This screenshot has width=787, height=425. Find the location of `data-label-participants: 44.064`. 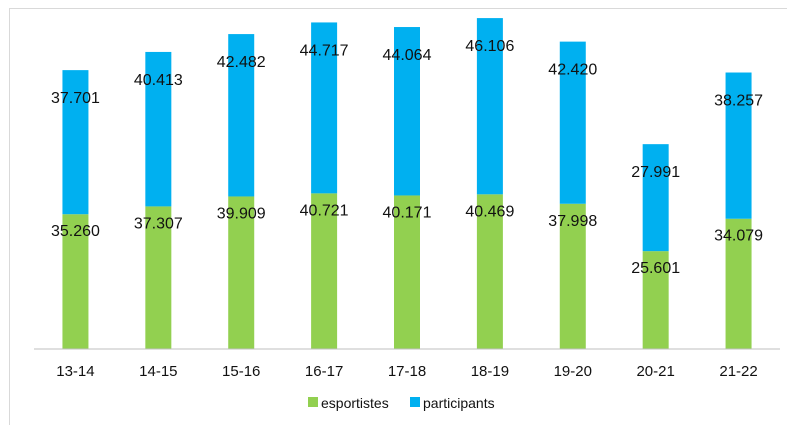

data-label-participants: 44.064 is located at coordinates (407, 55).